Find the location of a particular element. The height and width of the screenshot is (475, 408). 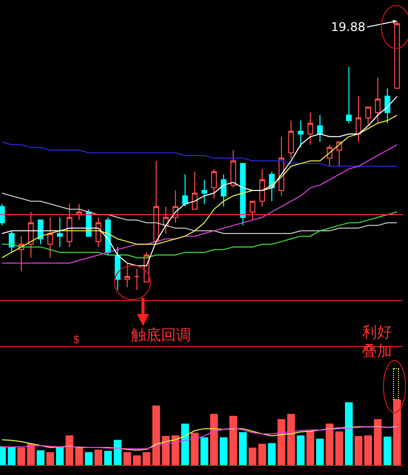

text: 叠加 is located at coordinates (377, 351).